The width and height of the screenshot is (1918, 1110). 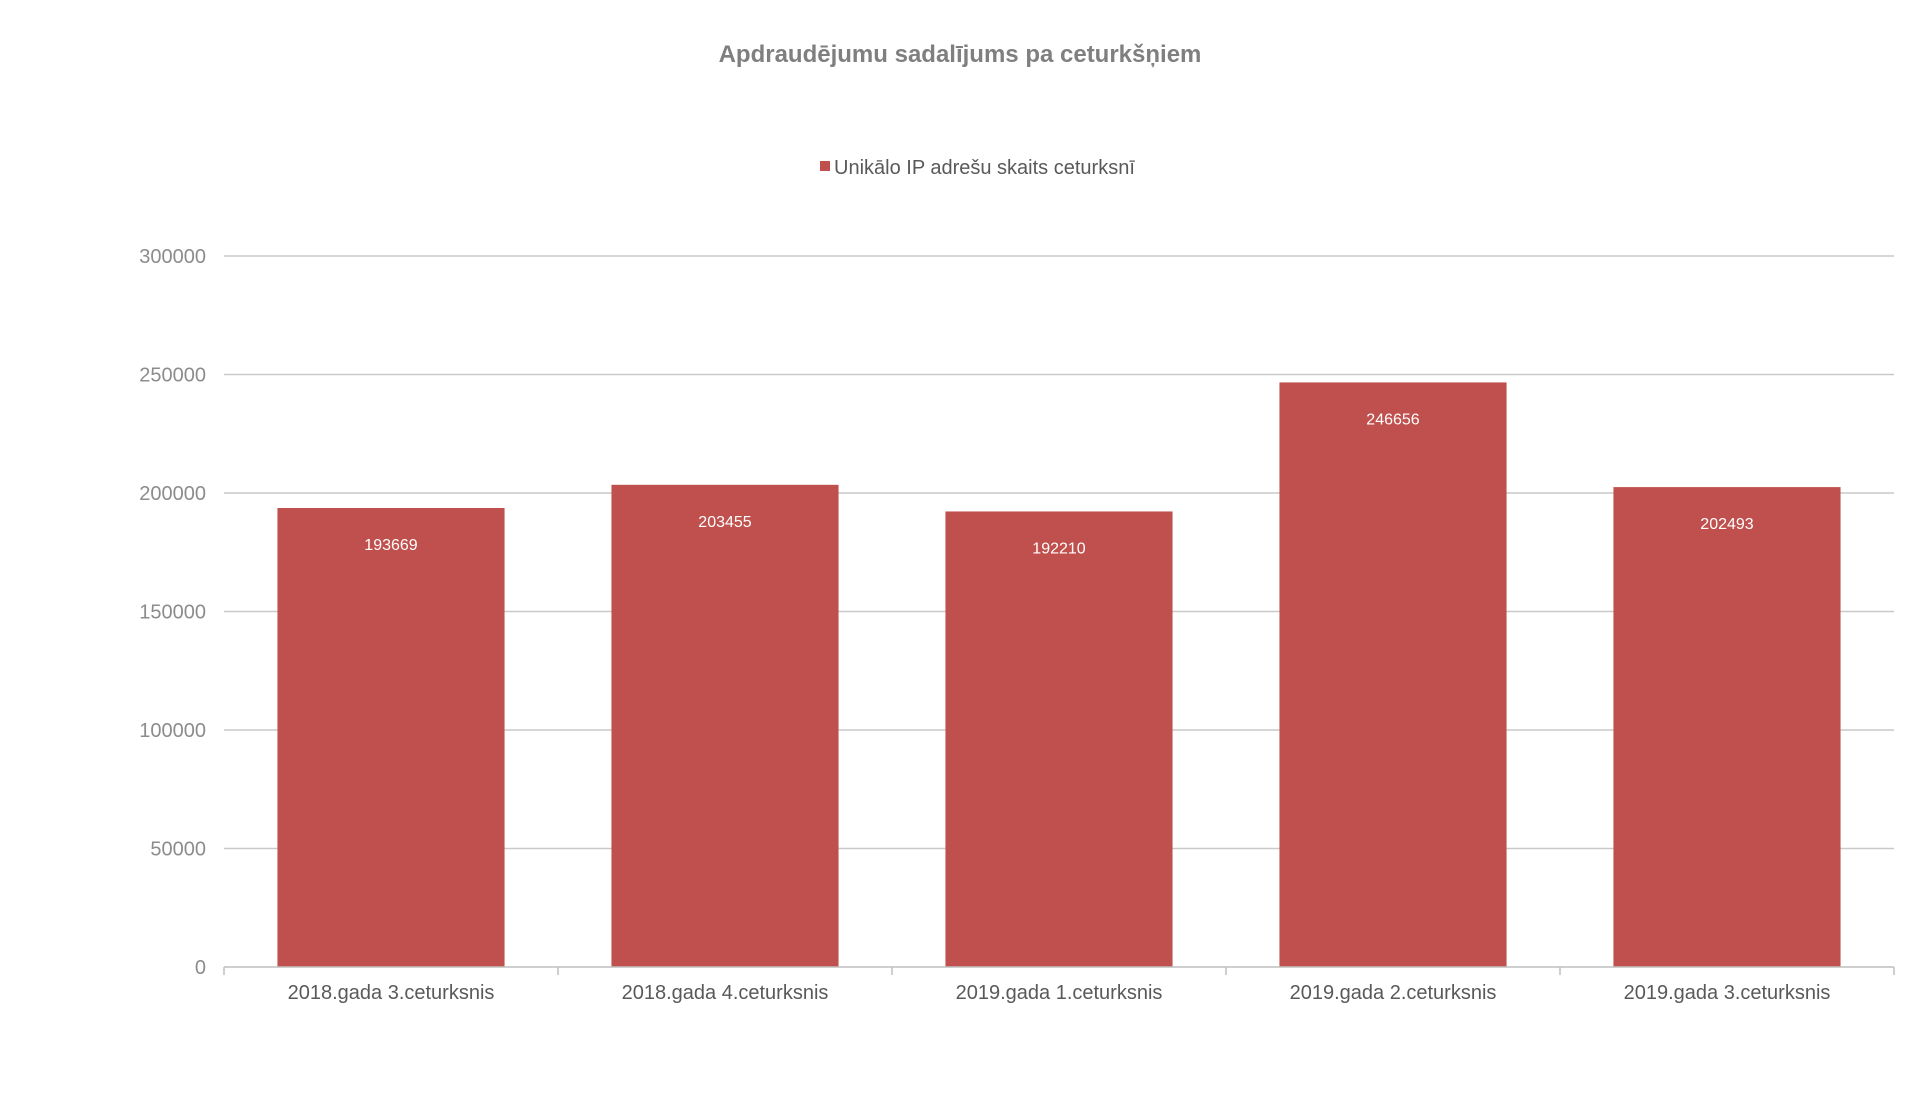 I want to click on legend-swatch, so click(x=825, y=166).